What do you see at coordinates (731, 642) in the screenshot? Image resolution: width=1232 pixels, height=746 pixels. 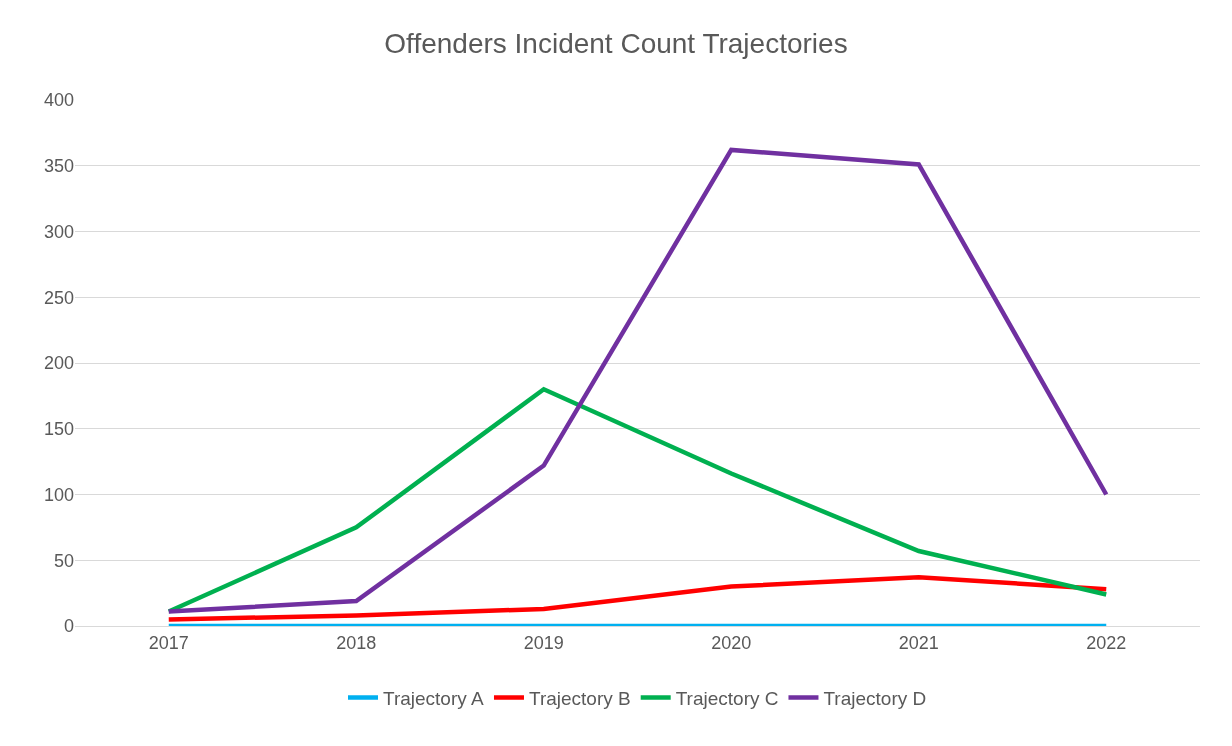 I see `x-tick-label: 2020` at bounding box center [731, 642].